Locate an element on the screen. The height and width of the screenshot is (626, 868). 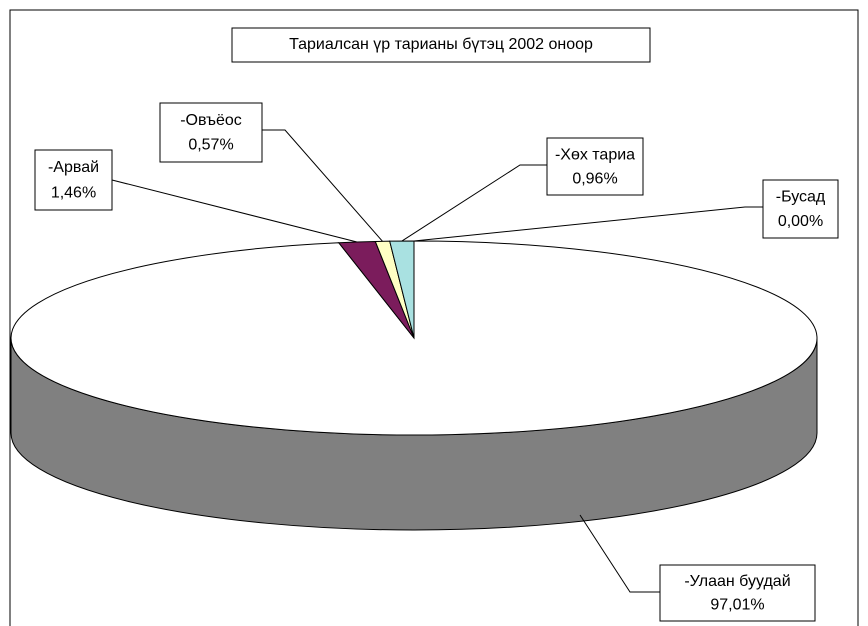
chart-title: Тариалсан үр тарианы бүтэц 2002 оноор is located at coordinates (441, 44).